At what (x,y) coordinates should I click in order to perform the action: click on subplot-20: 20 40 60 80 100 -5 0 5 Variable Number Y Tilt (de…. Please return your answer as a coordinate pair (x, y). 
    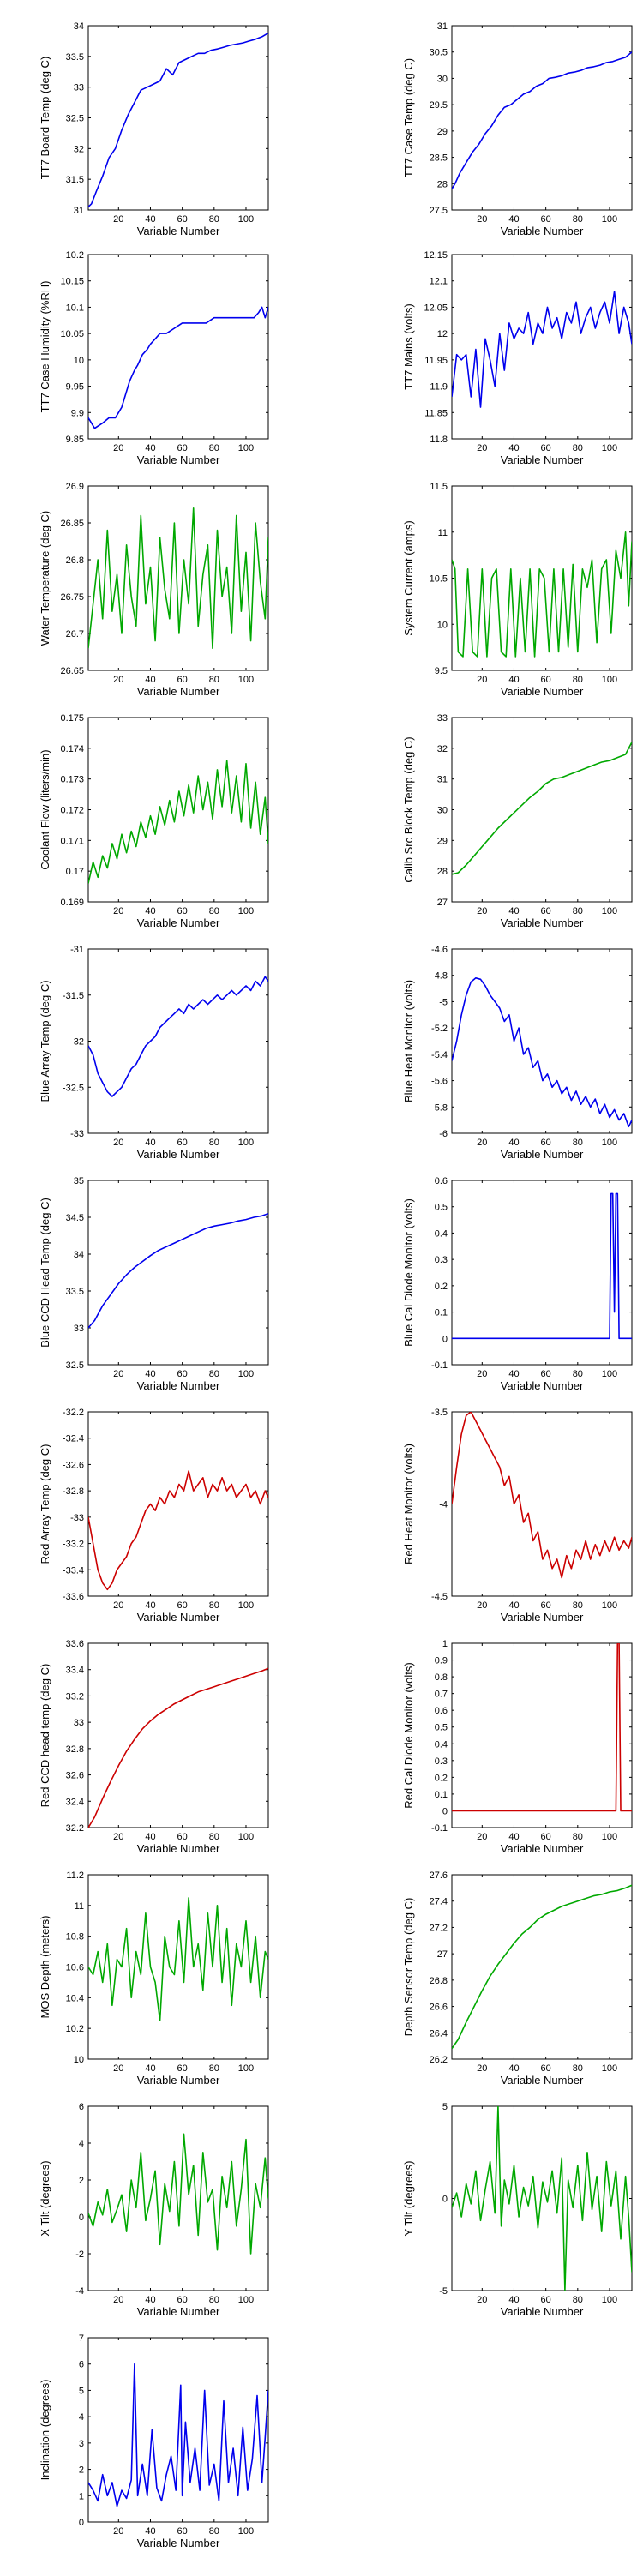
    Looking at the image, I should click on (517, 2210).